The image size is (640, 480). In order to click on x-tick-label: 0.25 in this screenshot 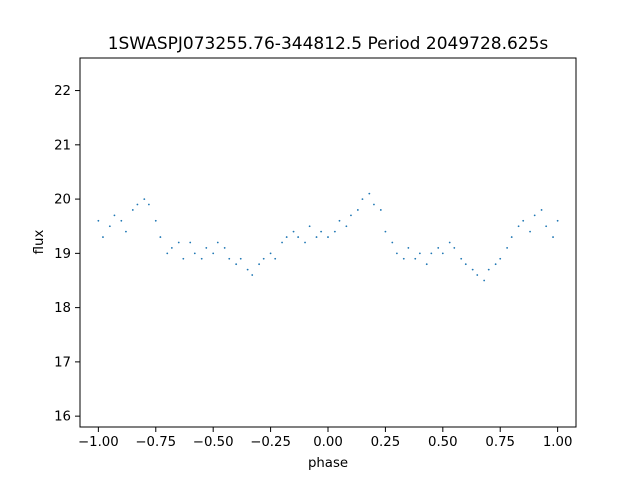, I will do `click(386, 442)`.